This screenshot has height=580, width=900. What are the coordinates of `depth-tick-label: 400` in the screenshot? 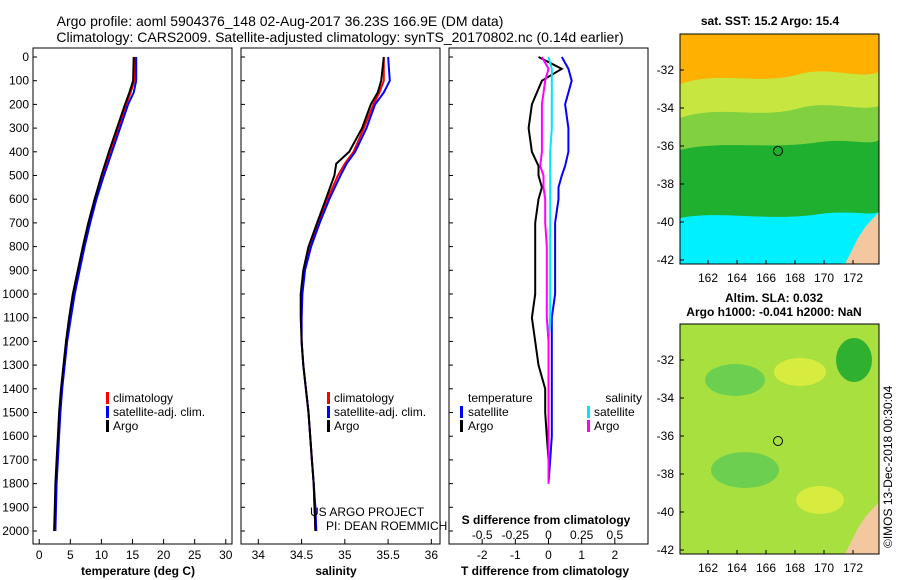 It's located at (19, 152).